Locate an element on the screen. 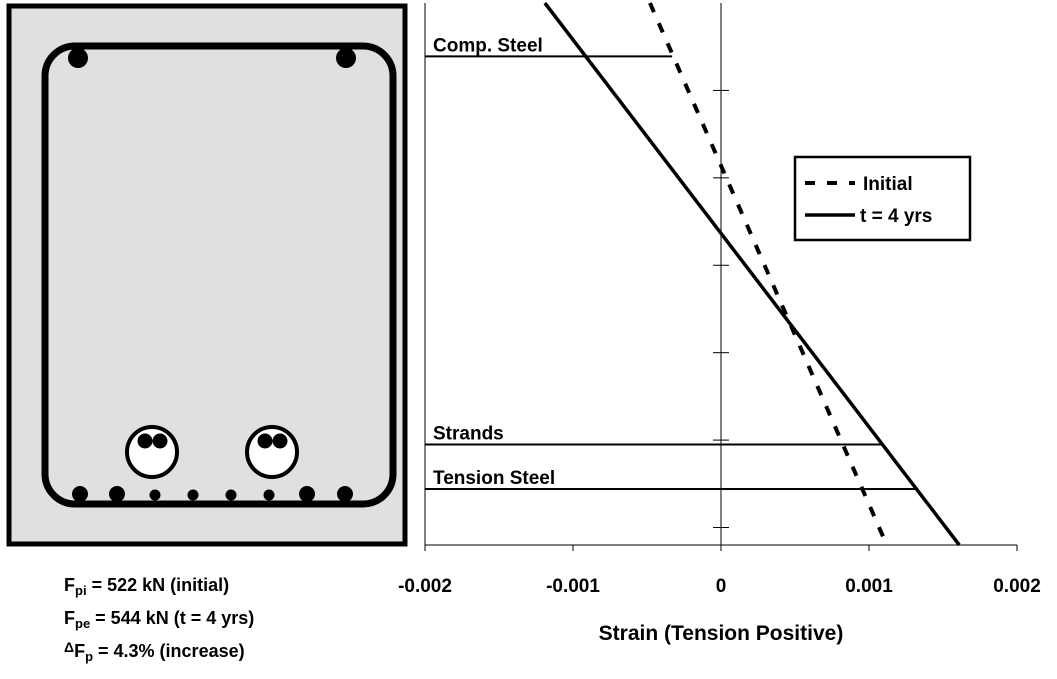 The width and height of the screenshot is (1057, 679). annotation: ΔFp = 4.3% (increase) is located at coordinates (154, 651).